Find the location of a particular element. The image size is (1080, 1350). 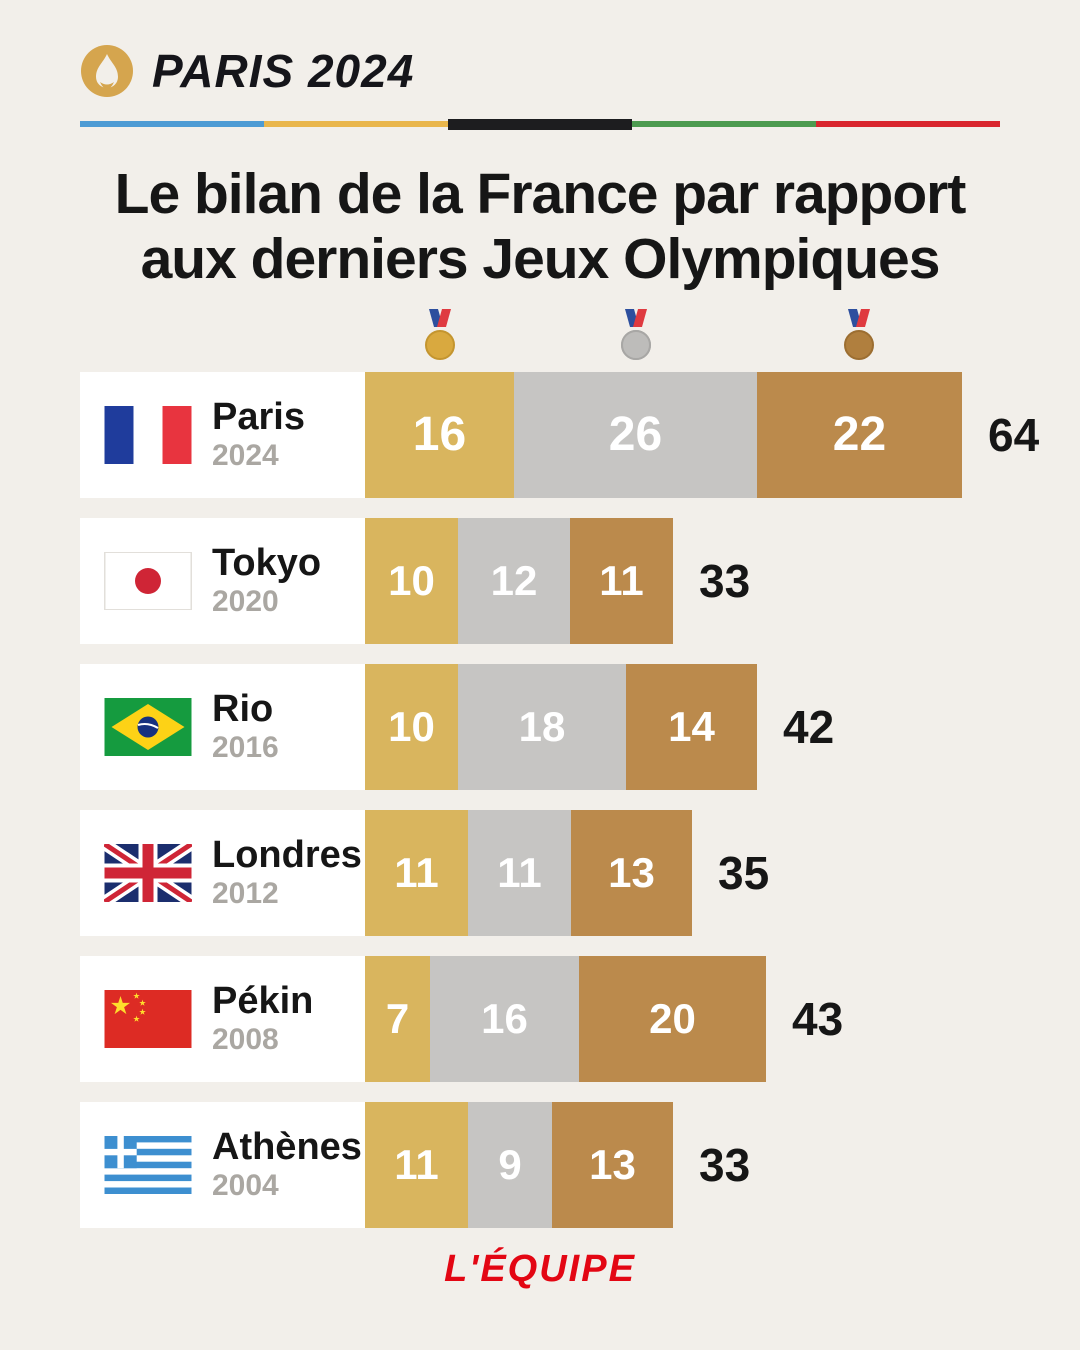

city-label: Londres is located at coordinates (287, 855).